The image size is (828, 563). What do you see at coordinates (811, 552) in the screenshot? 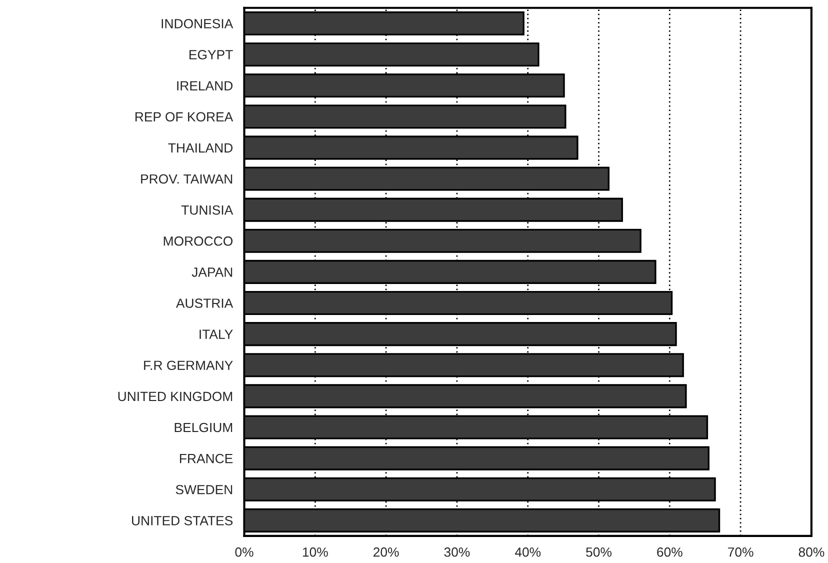
I see `x-tick-label: 80%` at bounding box center [811, 552].